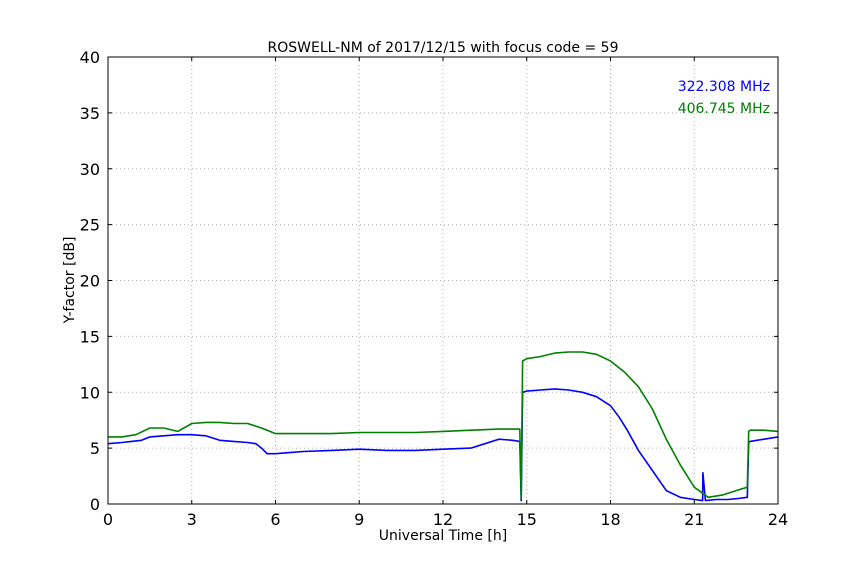  I want to click on x-tick-label: 24, so click(778, 519).